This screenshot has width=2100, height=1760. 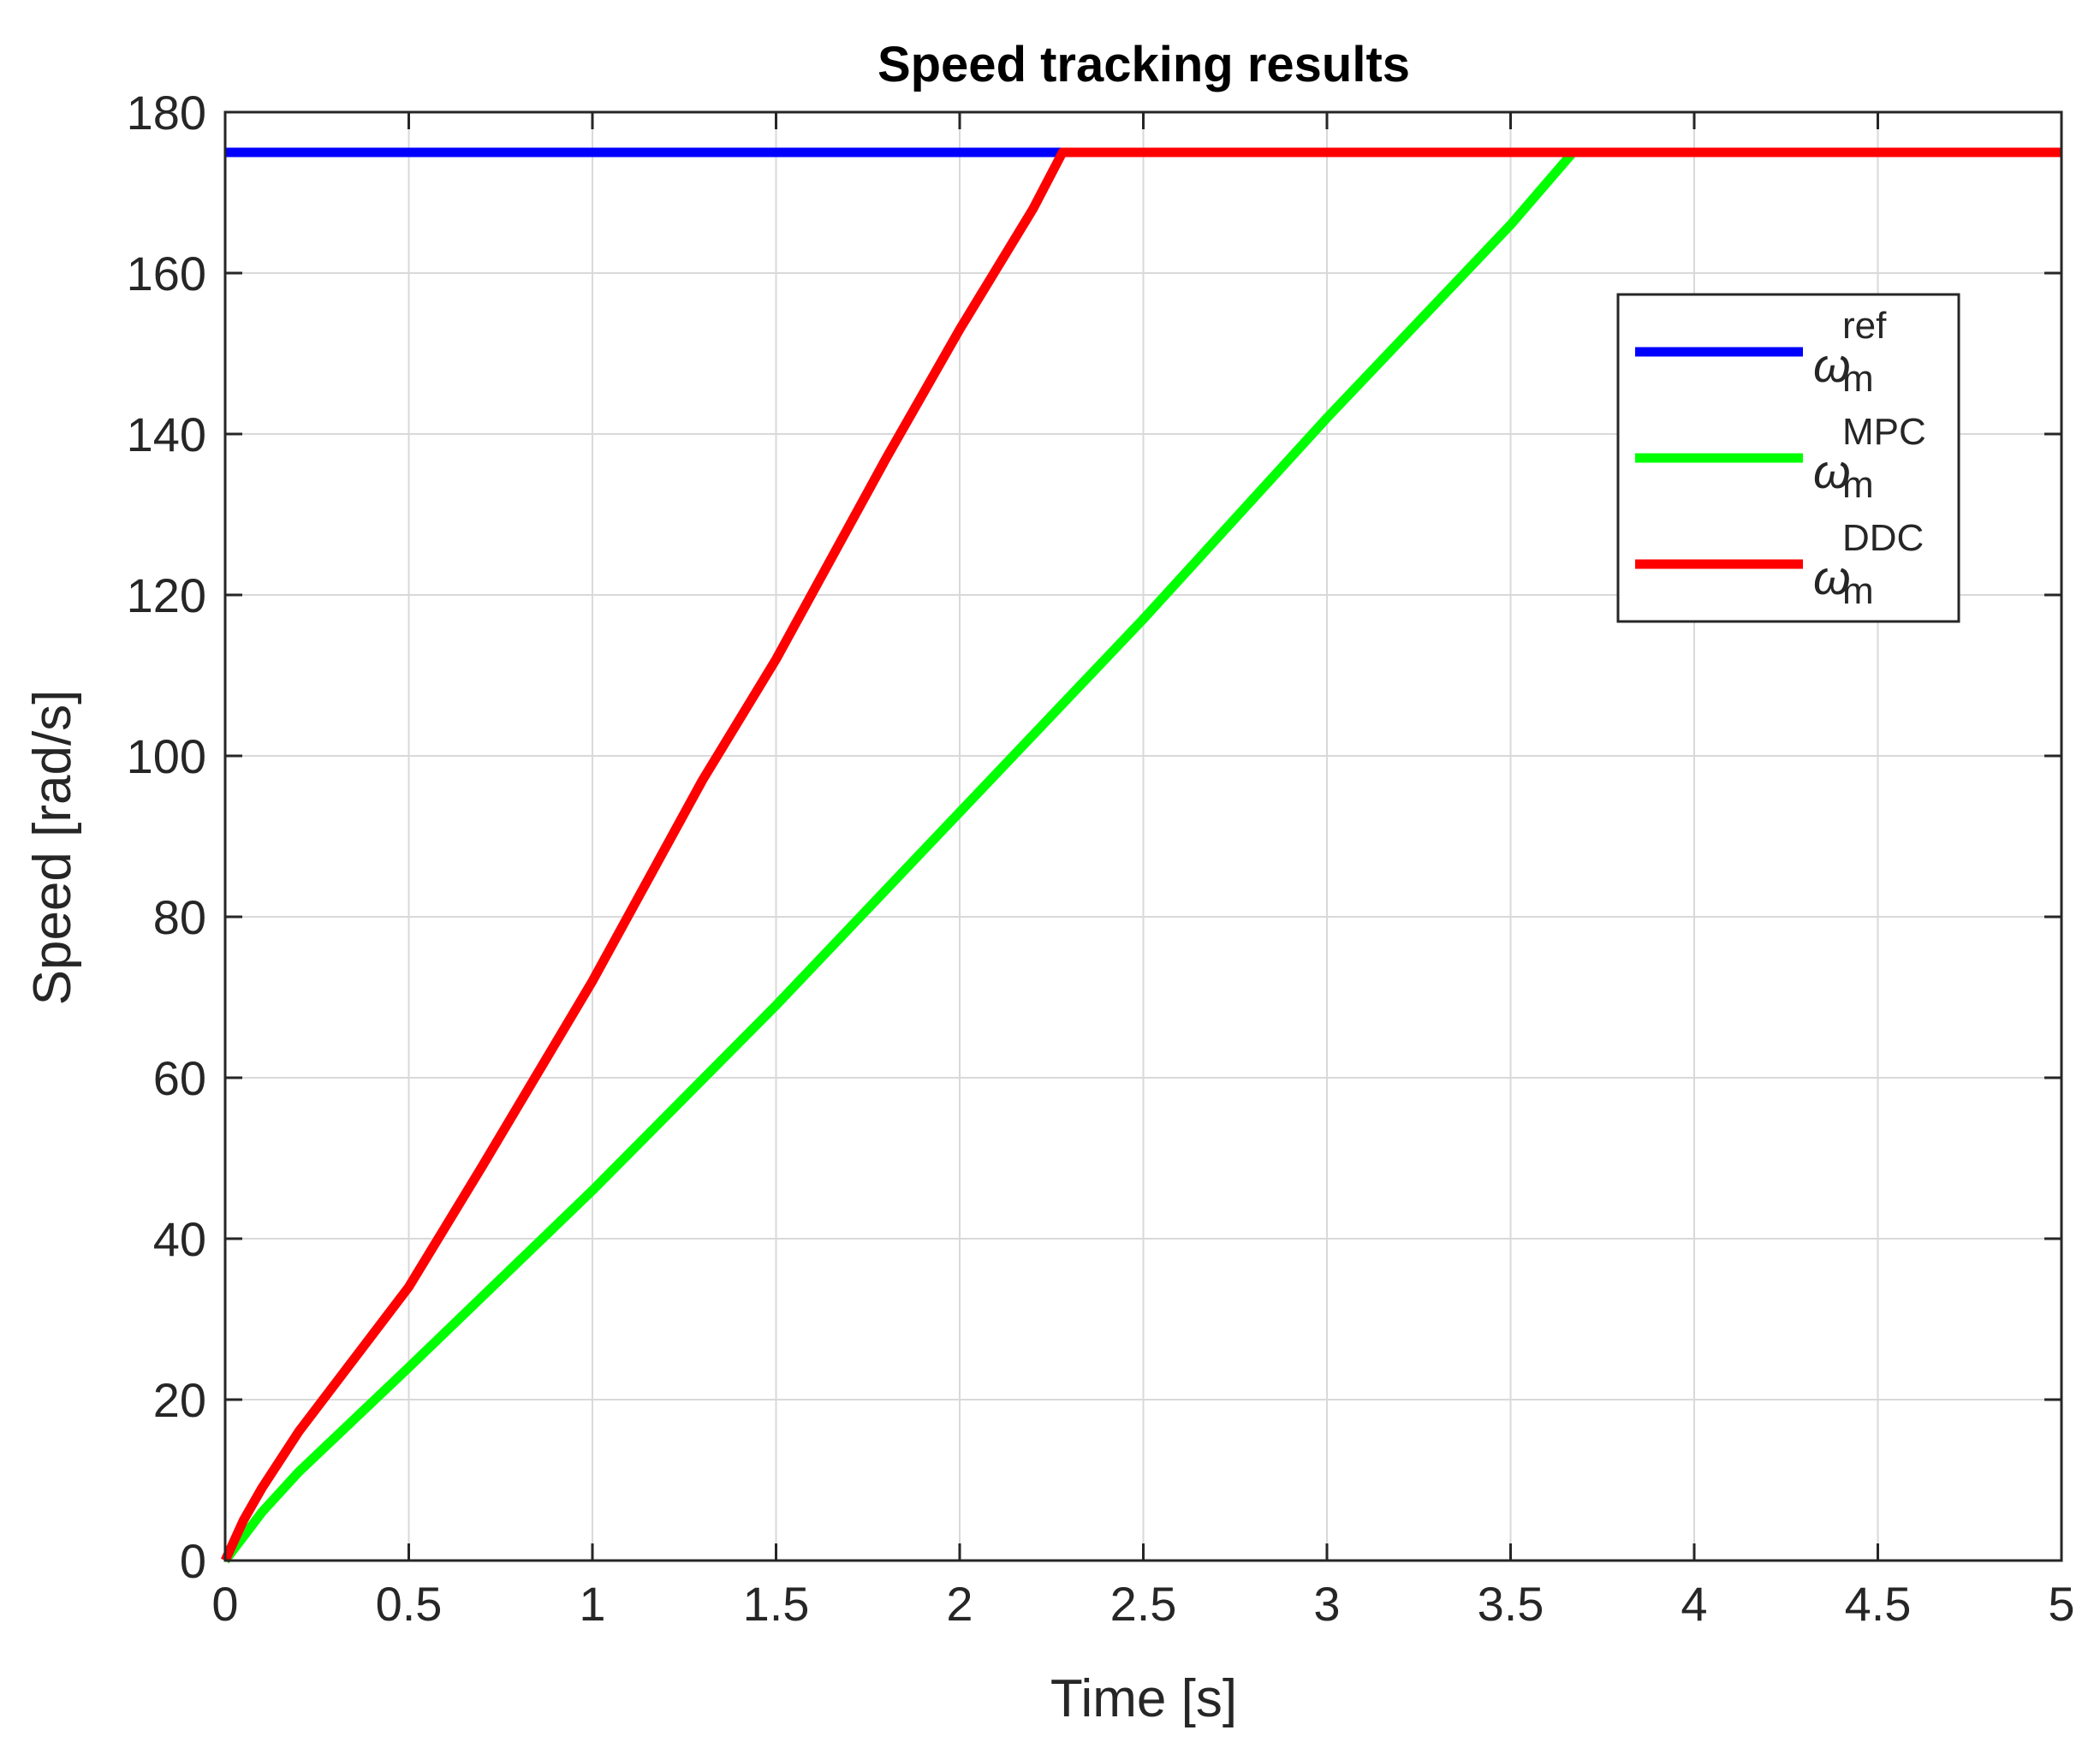 I want to click on y-tick-label: 20, so click(x=179, y=1400).